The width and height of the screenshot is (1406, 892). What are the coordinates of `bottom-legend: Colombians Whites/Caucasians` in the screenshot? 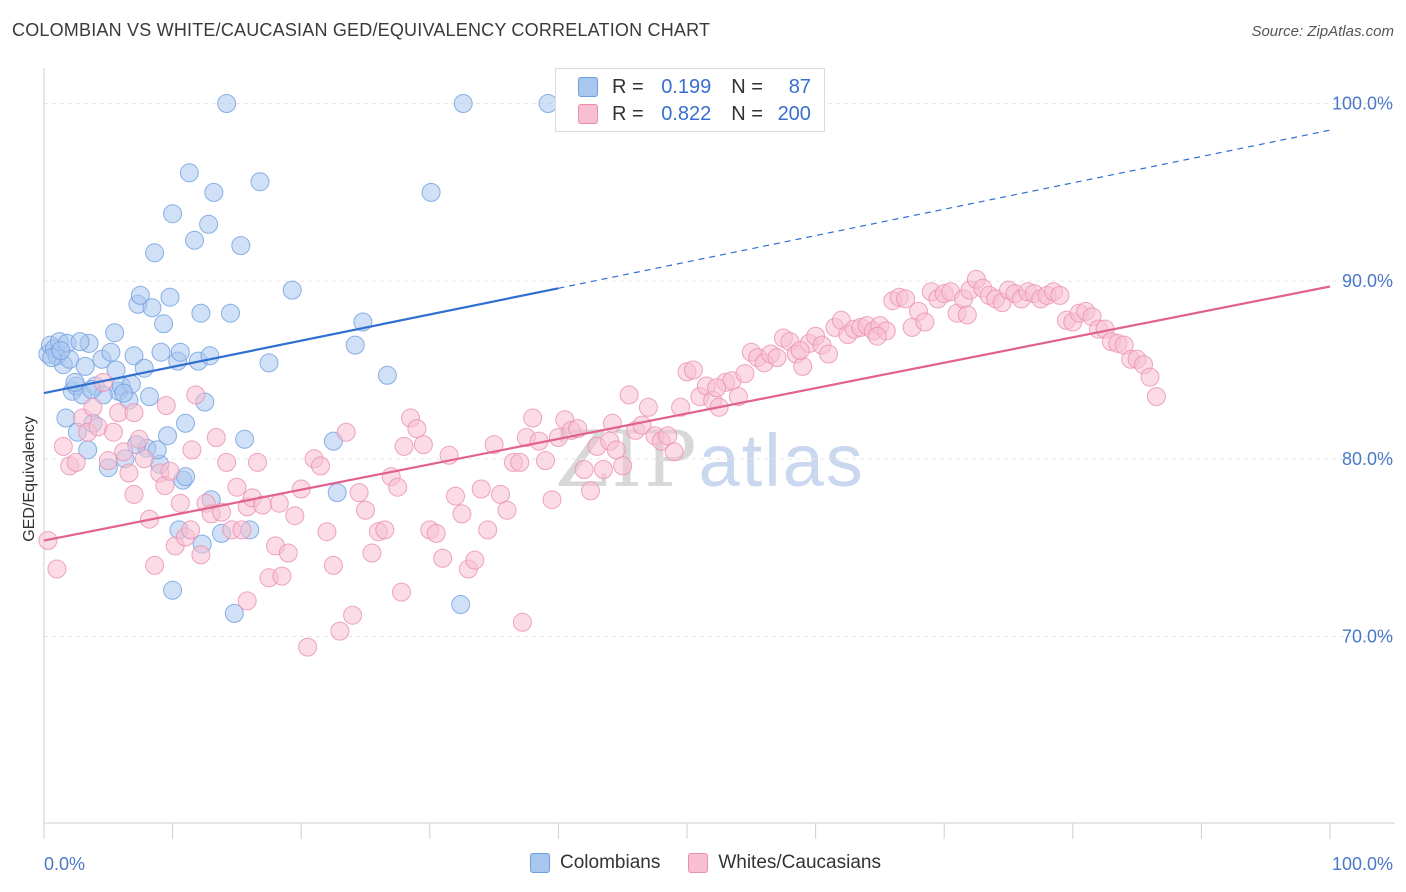 It's located at (719, 863).